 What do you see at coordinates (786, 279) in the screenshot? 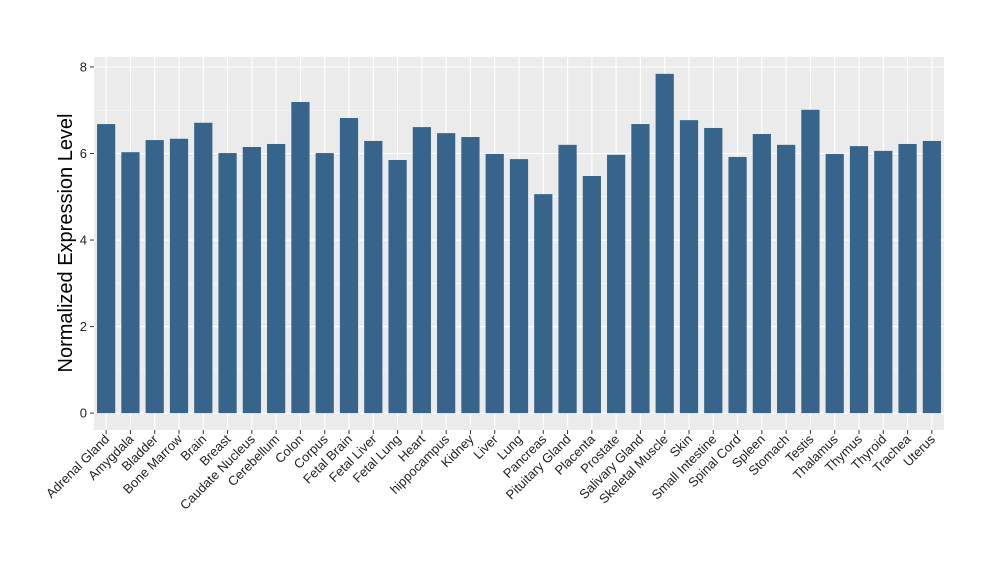
I see `bar-stomach` at bounding box center [786, 279].